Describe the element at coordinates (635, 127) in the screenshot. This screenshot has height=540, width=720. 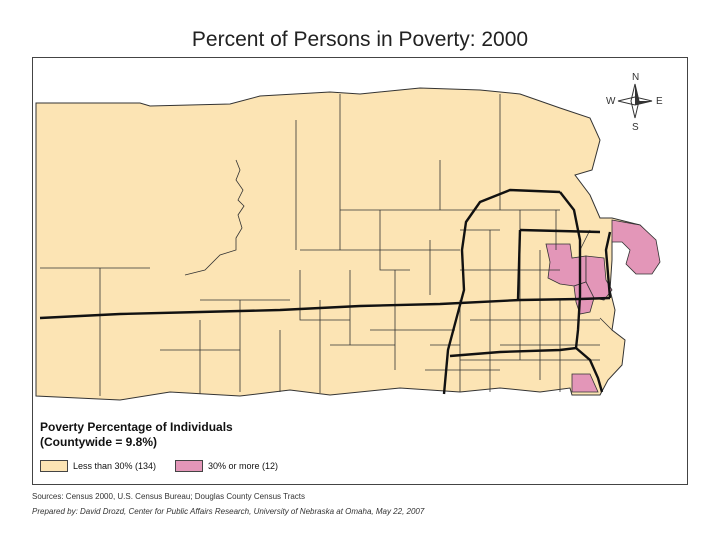
I see `compass-south: S` at that location.